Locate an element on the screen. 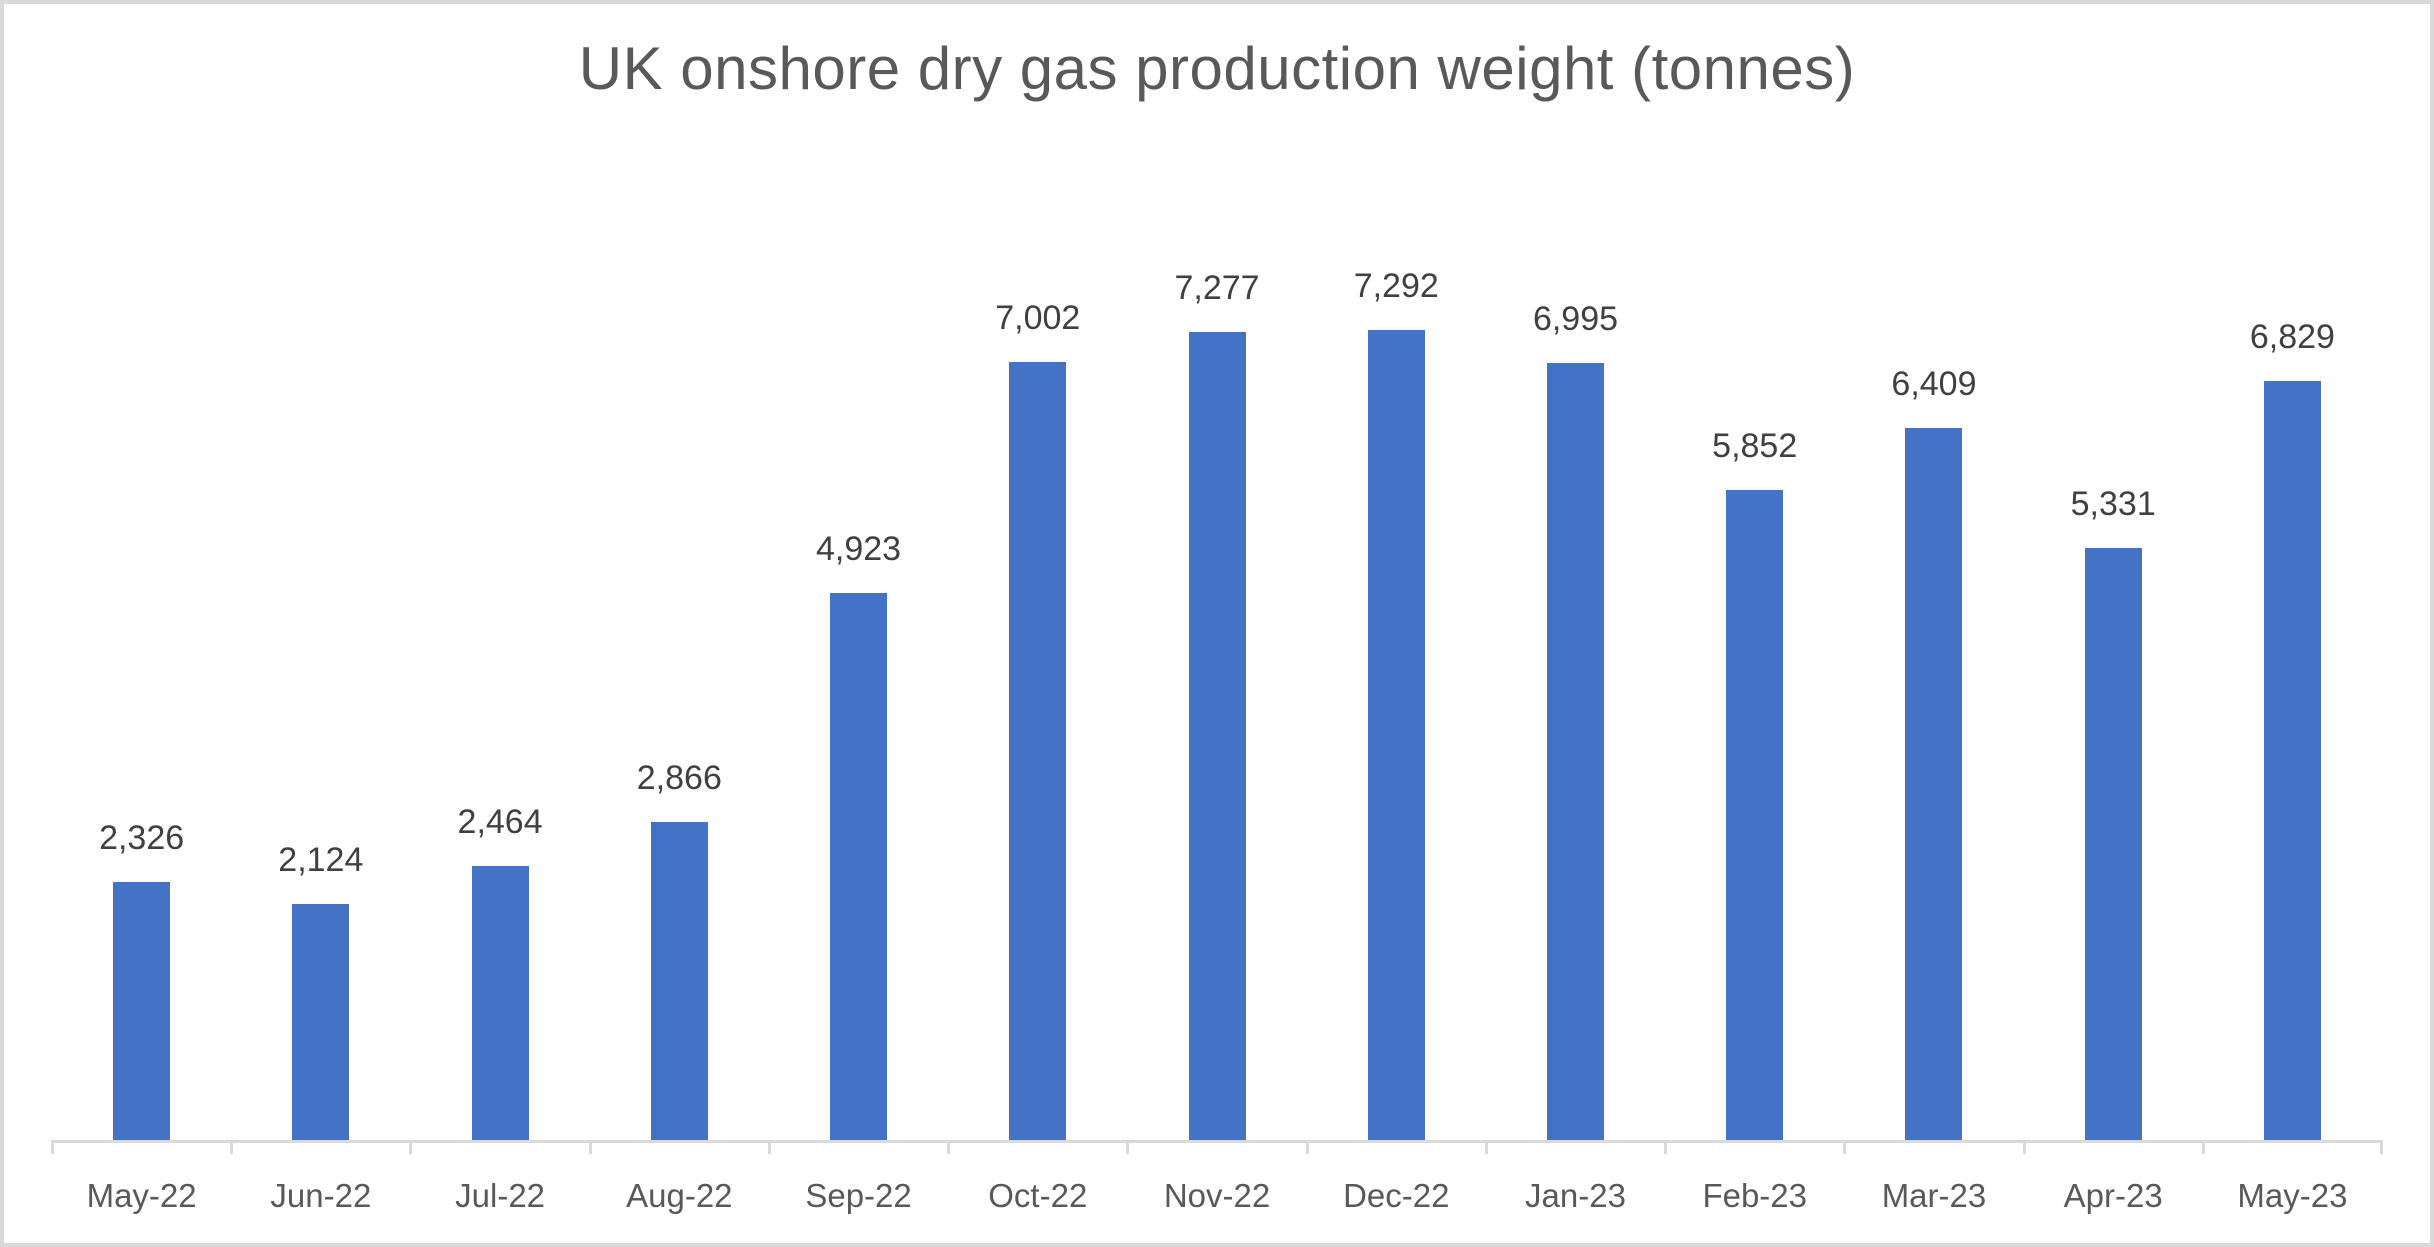 The width and height of the screenshot is (2434, 1247). bar-value-label: 2,866 is located at coordinates (679, 778).